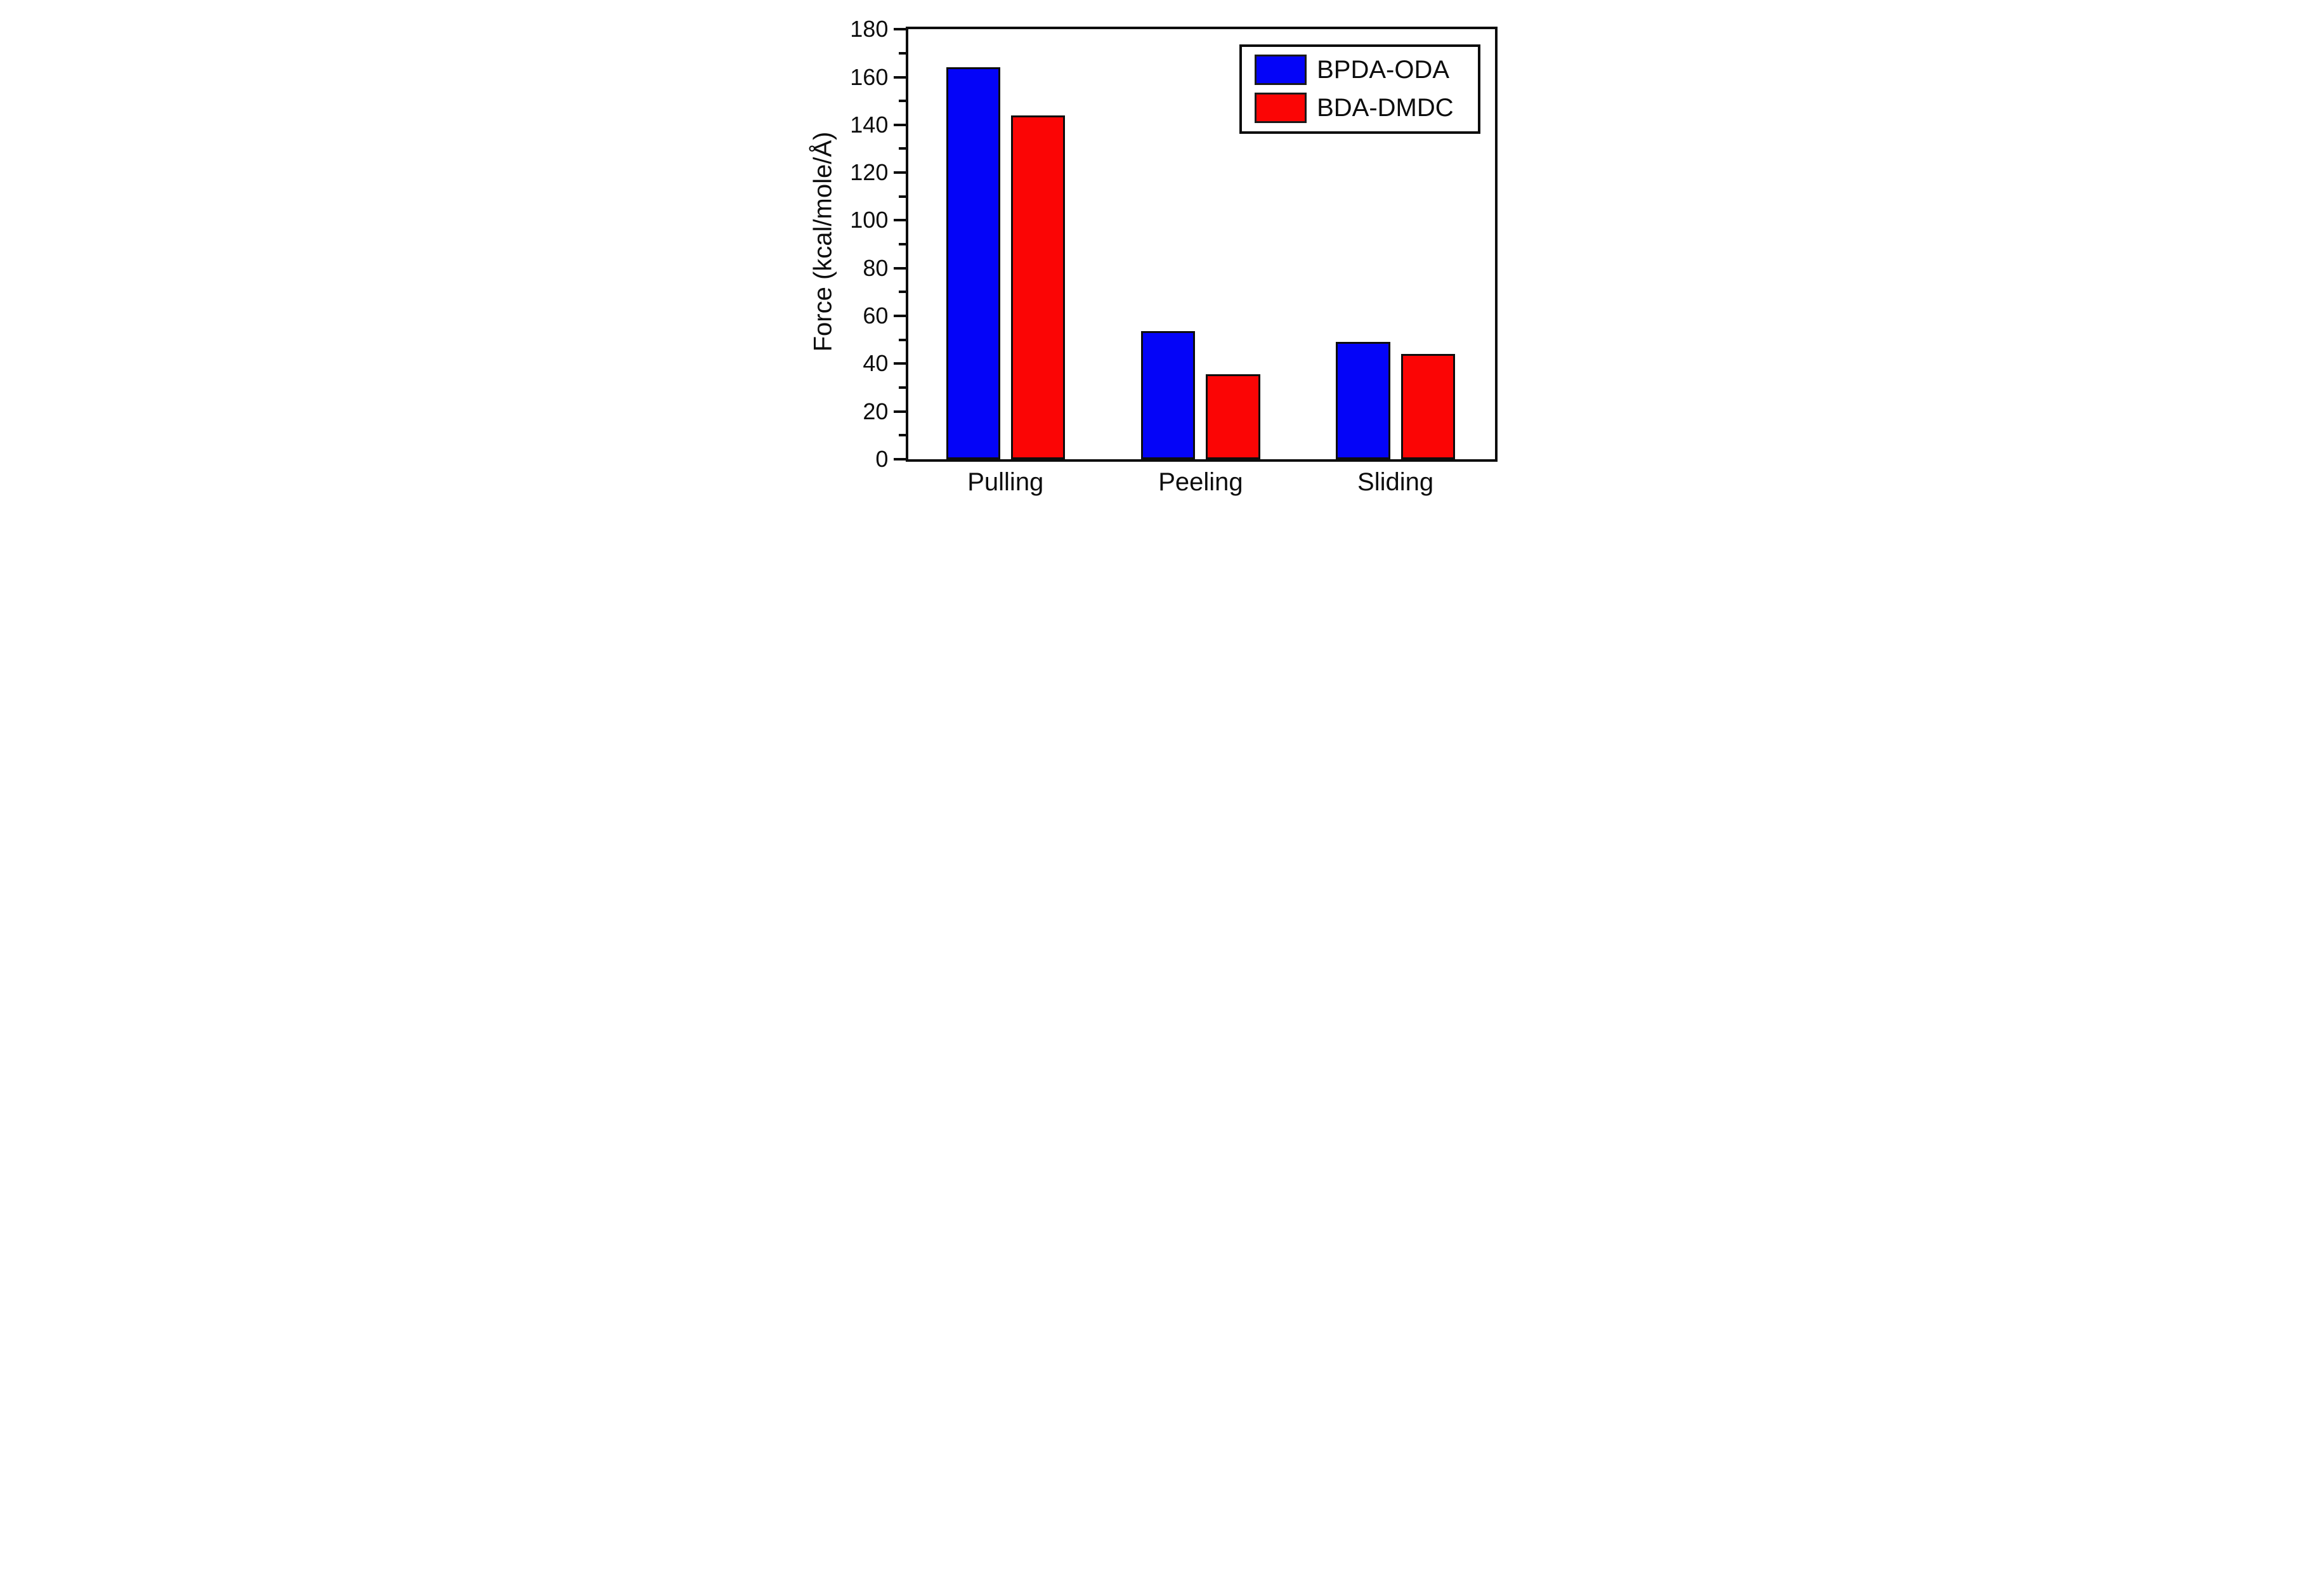 The height and width of the screenshot is (1594, 2324). What do you see at coordinates (1385, 108) in the screenshot?
I see `legend-label-bda-dmdc: BDA-DMDC` at bounding box center [1385, 108].